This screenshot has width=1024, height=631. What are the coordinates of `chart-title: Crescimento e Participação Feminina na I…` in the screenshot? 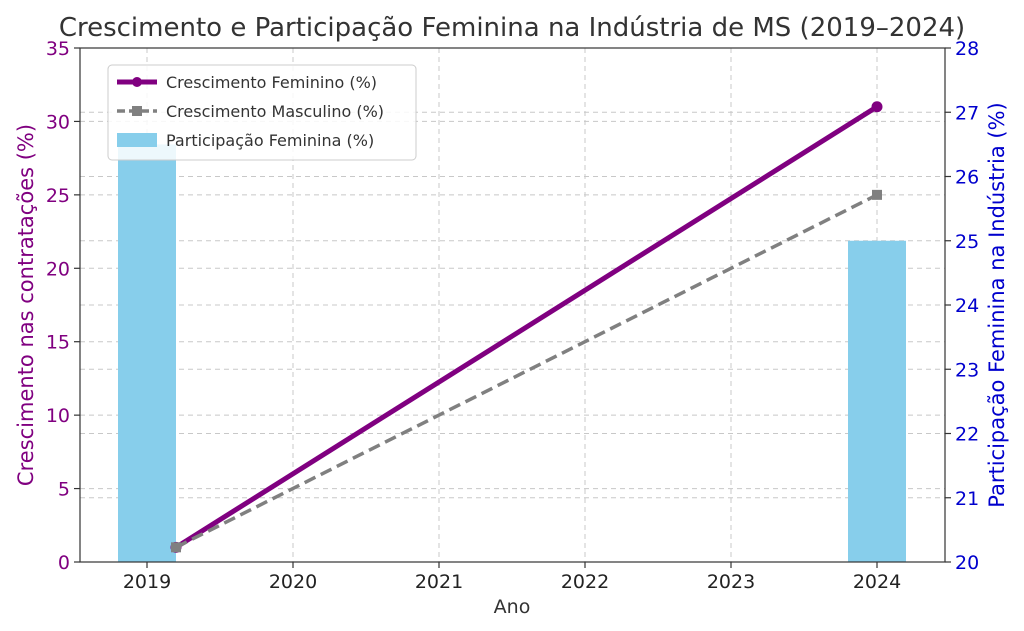 It's located at (512, 28).